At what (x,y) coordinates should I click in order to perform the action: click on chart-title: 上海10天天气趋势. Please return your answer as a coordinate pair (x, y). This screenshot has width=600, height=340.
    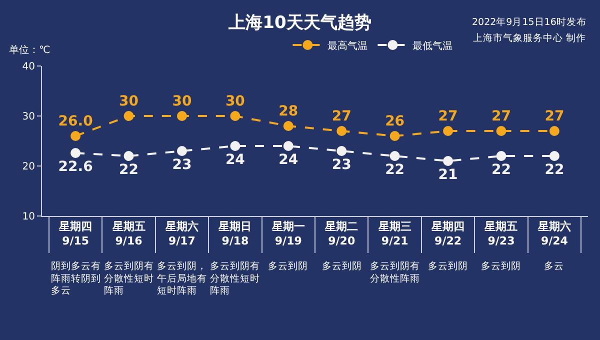
    Looking at the image, I should click on (300, 23).